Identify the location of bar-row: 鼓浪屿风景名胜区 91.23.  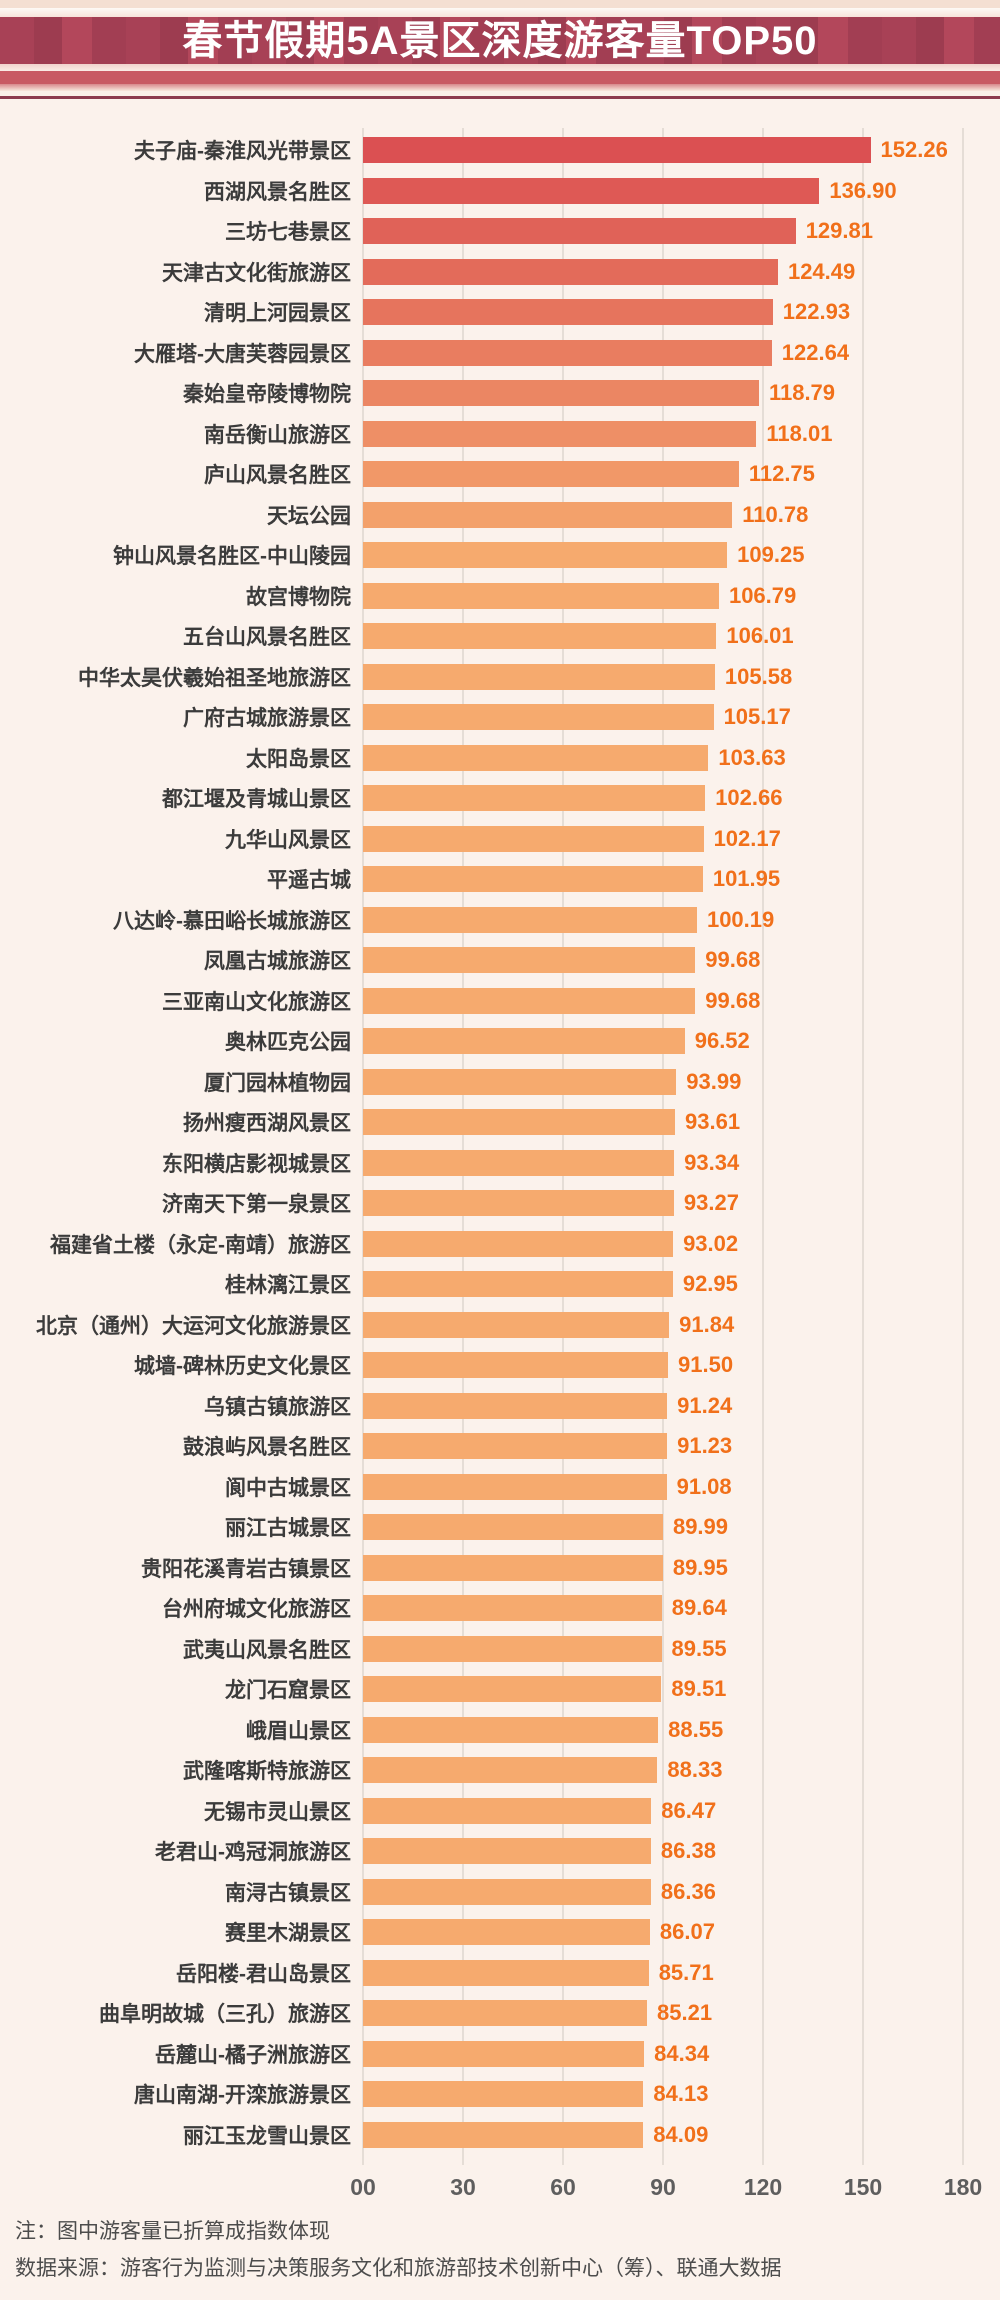
(500, 1446).